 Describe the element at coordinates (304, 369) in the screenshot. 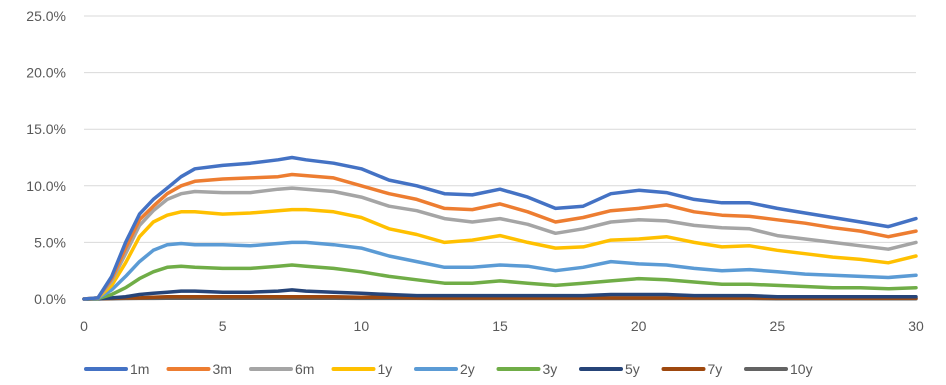

I see `legend-label-6m: 6m` at that location.